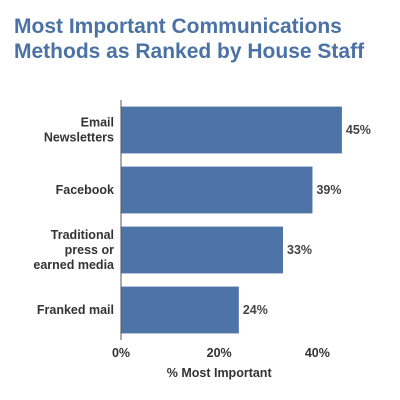  I want to click on x-axis-label: % Most Important, so click(220, 373).